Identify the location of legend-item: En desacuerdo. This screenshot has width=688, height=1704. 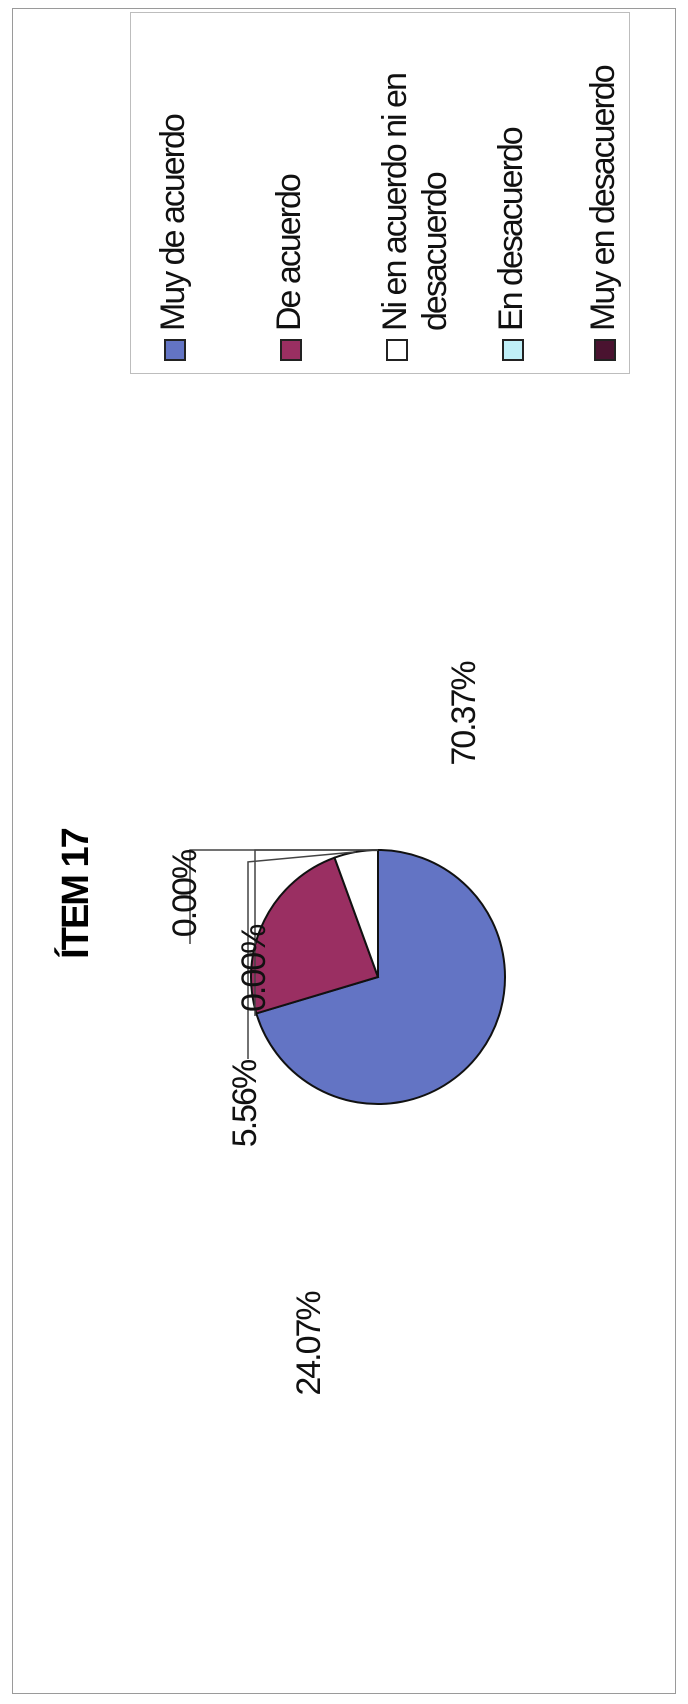
(511, 191).